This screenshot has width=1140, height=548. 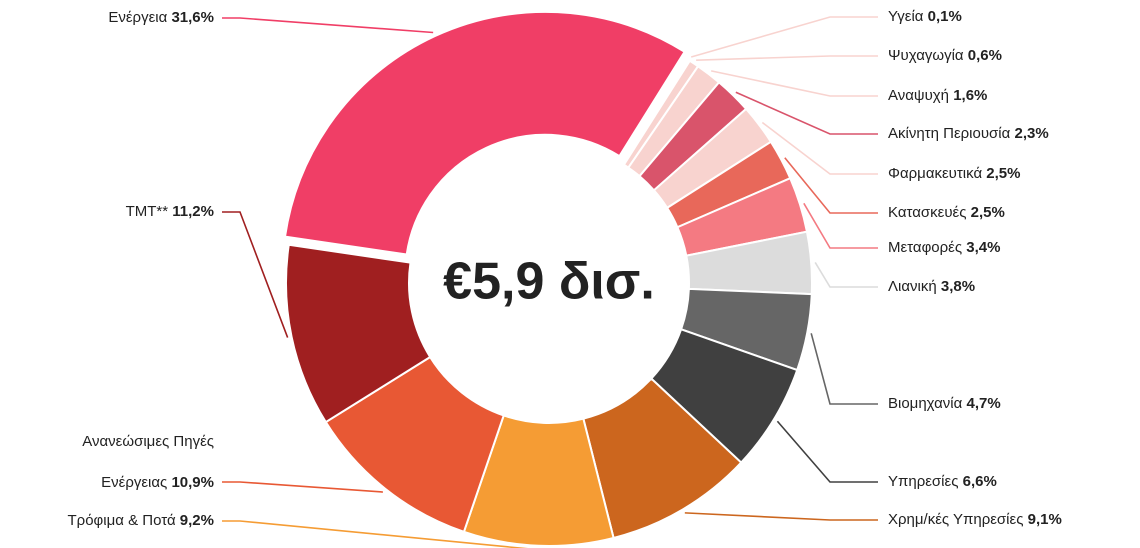 I want to click on value-label: 2,3%, so click(x=1031, y=133).